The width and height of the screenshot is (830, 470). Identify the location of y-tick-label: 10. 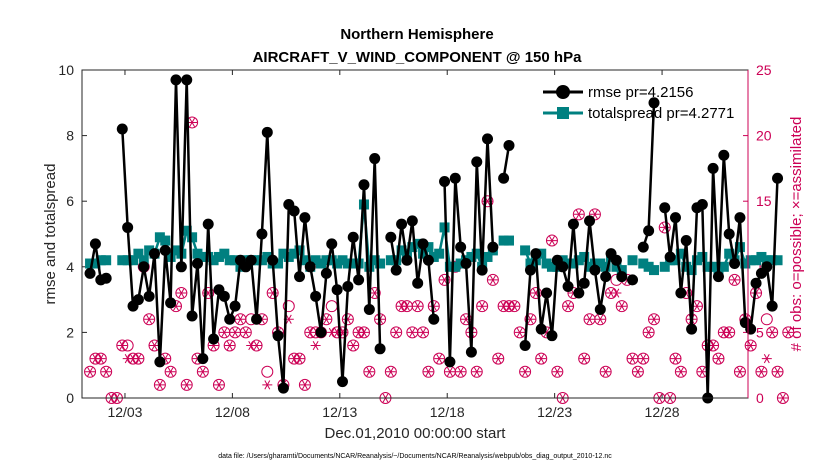
(66, 70).